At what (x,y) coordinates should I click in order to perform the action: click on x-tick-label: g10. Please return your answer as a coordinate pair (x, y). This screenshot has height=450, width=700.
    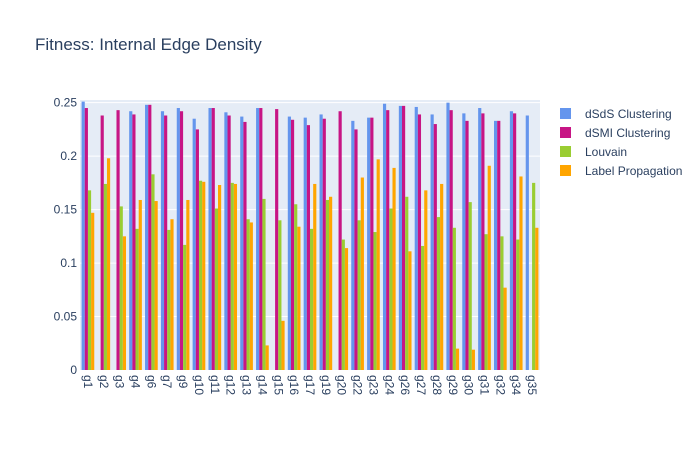
    Looking at the image, I should click on (199, 385).